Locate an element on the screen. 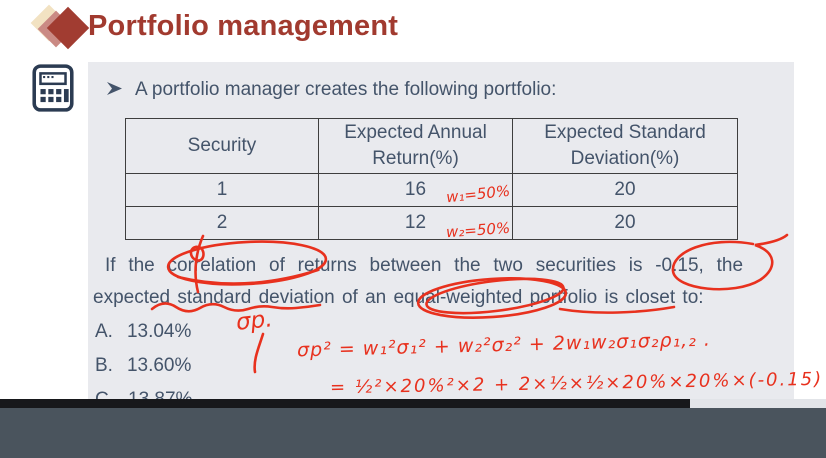 Image resolution: width=826 pixels, height=458 pixels. annotation-sigma-p: σp. is located at coordinates (254, 321).